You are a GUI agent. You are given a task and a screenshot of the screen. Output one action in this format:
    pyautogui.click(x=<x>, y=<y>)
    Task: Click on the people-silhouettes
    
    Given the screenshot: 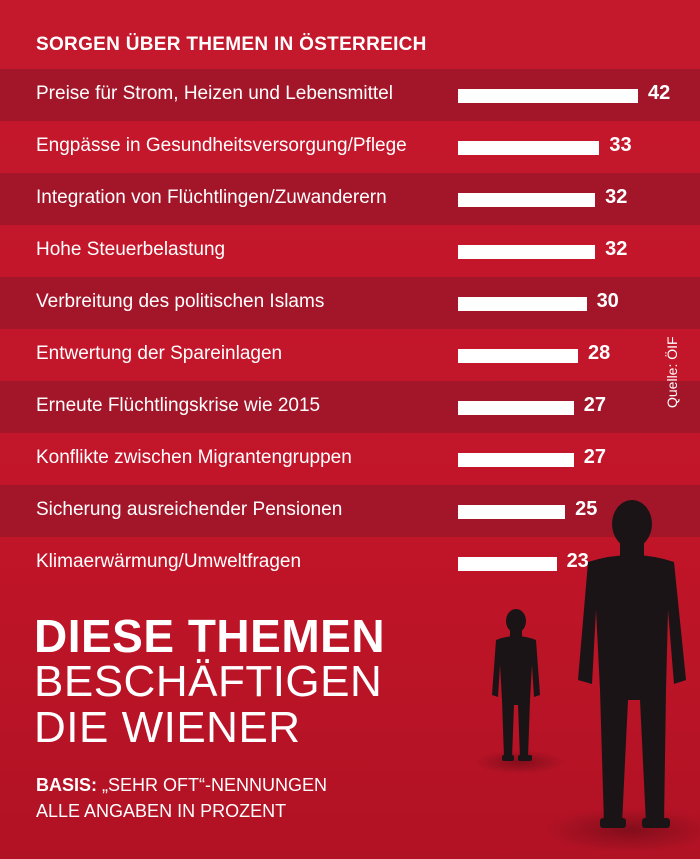 What is the action you would take?
    pyautogui.click(x=587, y=676)
    